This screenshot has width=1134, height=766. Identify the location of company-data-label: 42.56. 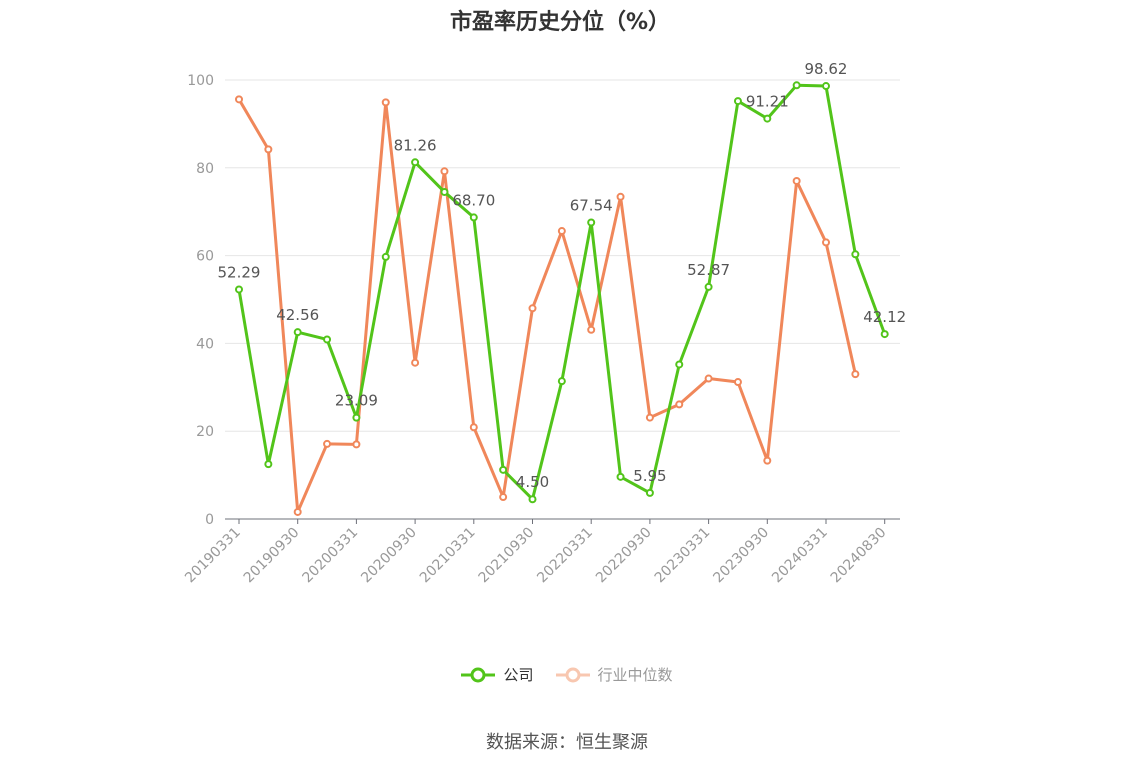
(297, 315).